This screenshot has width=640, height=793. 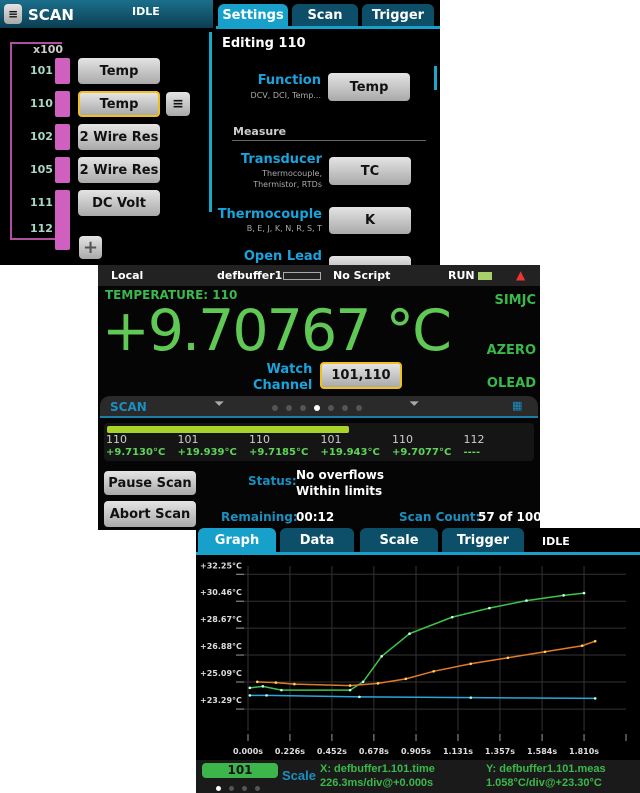 I want to click on scan-count-value: 57 of 100, so click(x=509, y=517).